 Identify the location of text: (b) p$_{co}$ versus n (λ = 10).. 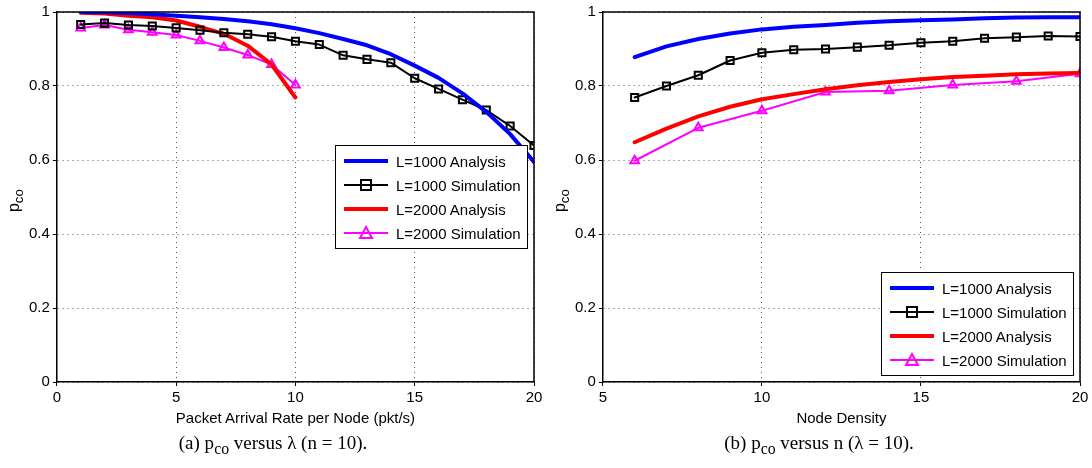
(819, 445).